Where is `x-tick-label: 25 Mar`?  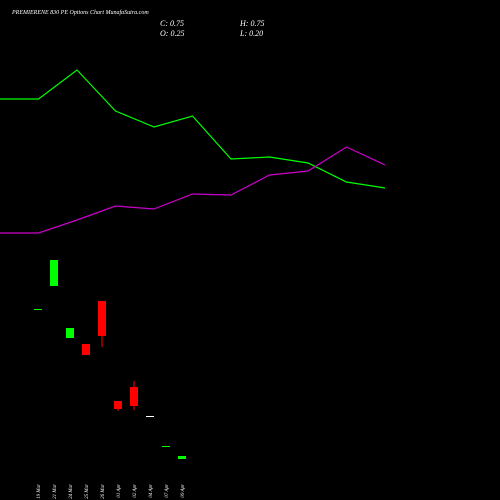
x-tick-label: 25 Mar is located at coordinates (87, 491).